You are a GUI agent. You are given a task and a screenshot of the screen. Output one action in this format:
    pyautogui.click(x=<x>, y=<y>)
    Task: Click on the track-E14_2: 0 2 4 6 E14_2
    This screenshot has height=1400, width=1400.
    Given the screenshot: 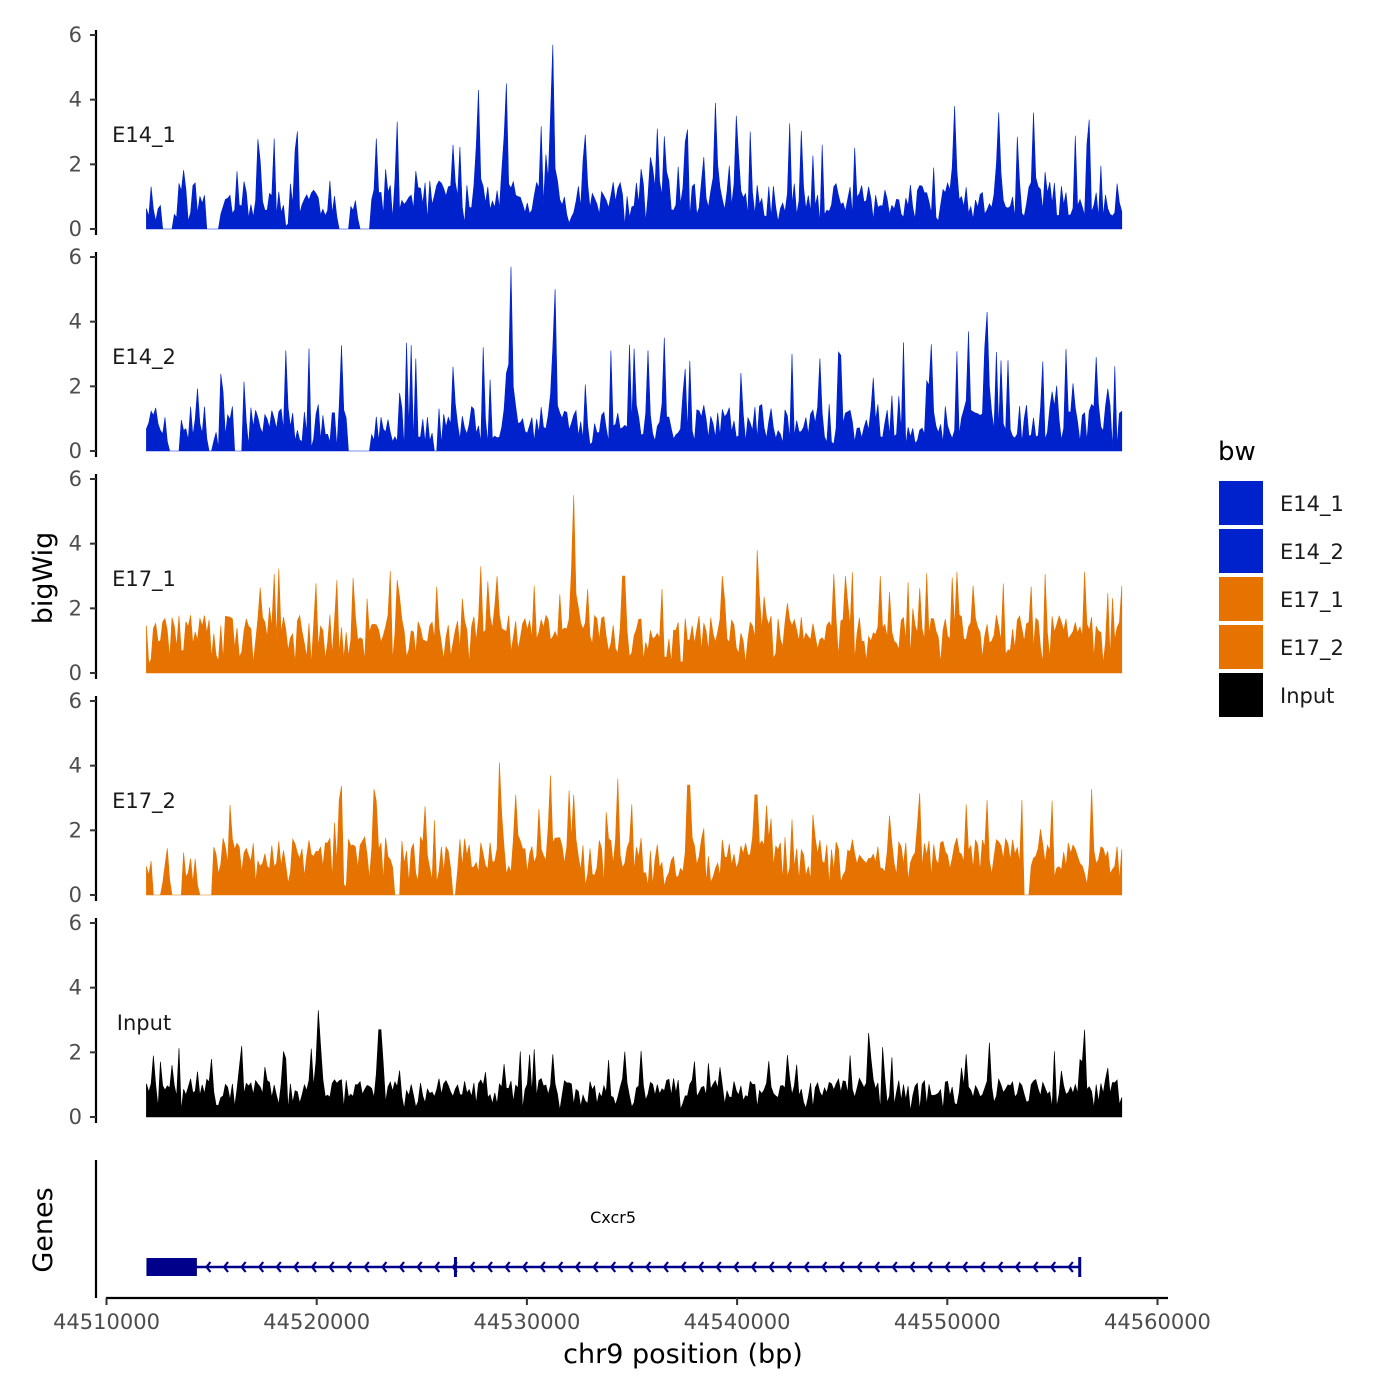 What is the action you would take?
    pyautogui.click(x=596, y=354)
    